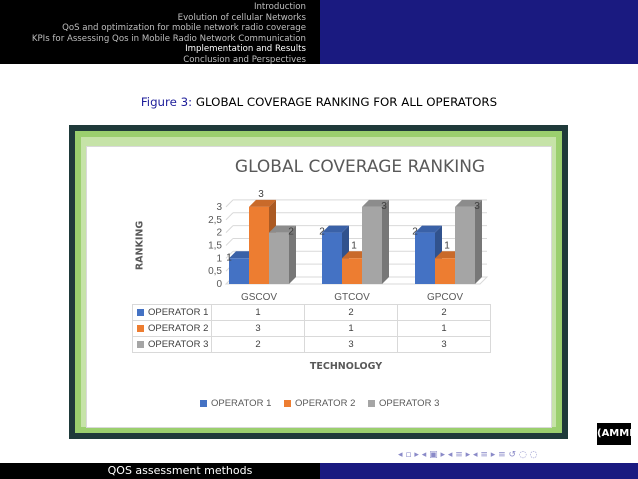 The width and height of the screenshot is (638, 479). I want to click on category-label: GTCOV, so click(352, 297).